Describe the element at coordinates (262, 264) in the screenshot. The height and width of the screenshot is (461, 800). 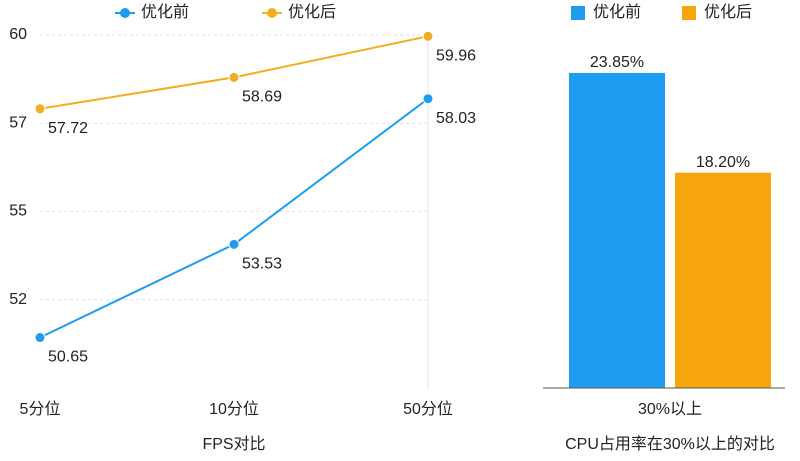
I see `data-label: 53.53` at that location.